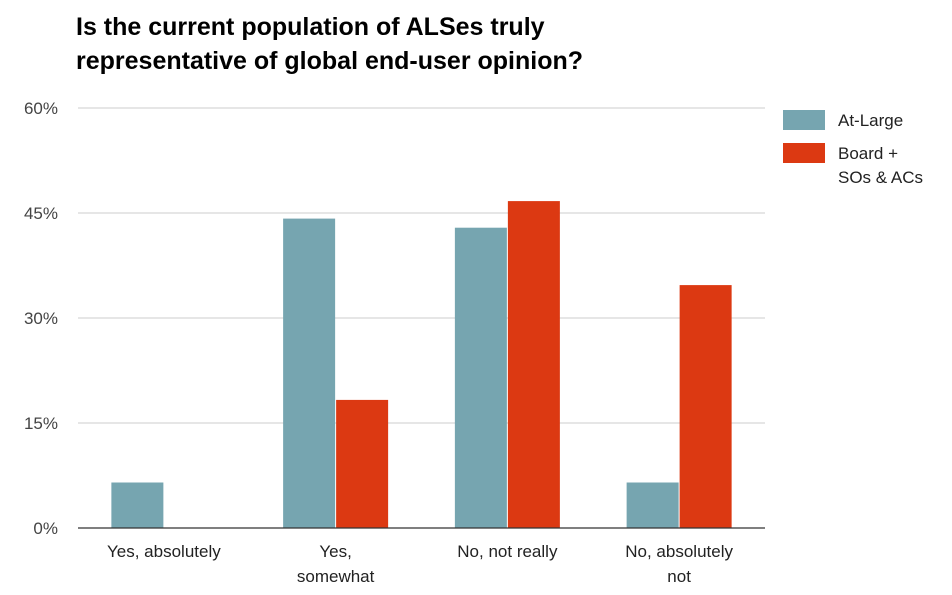 This screenshot has height=595, width=952. I want to click on legend: At-Large Board + SOs & ACs, so click(853, 148).